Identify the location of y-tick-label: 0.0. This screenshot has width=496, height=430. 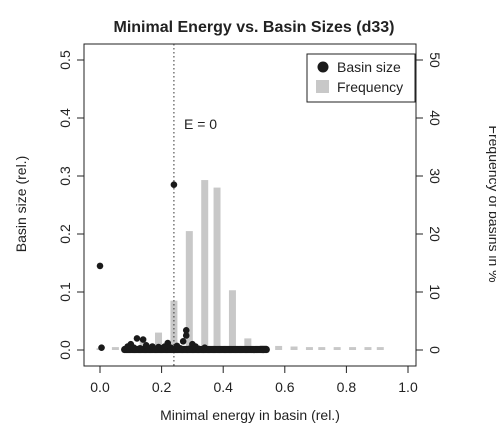
(65, 350).